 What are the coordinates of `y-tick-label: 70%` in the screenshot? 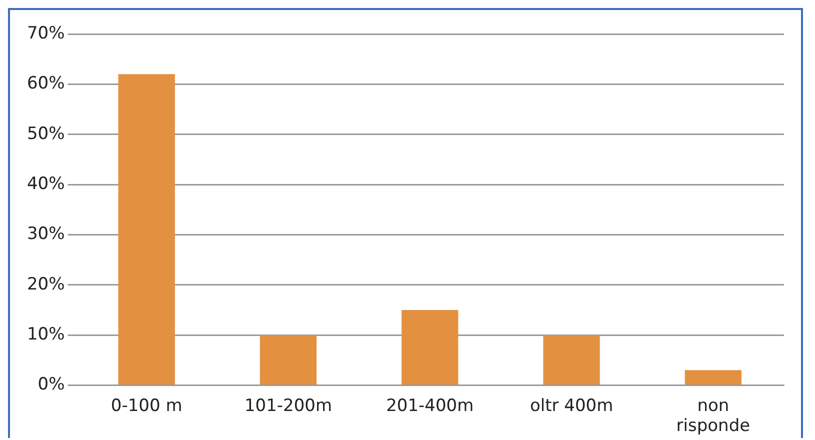 It's located at (45, 33).